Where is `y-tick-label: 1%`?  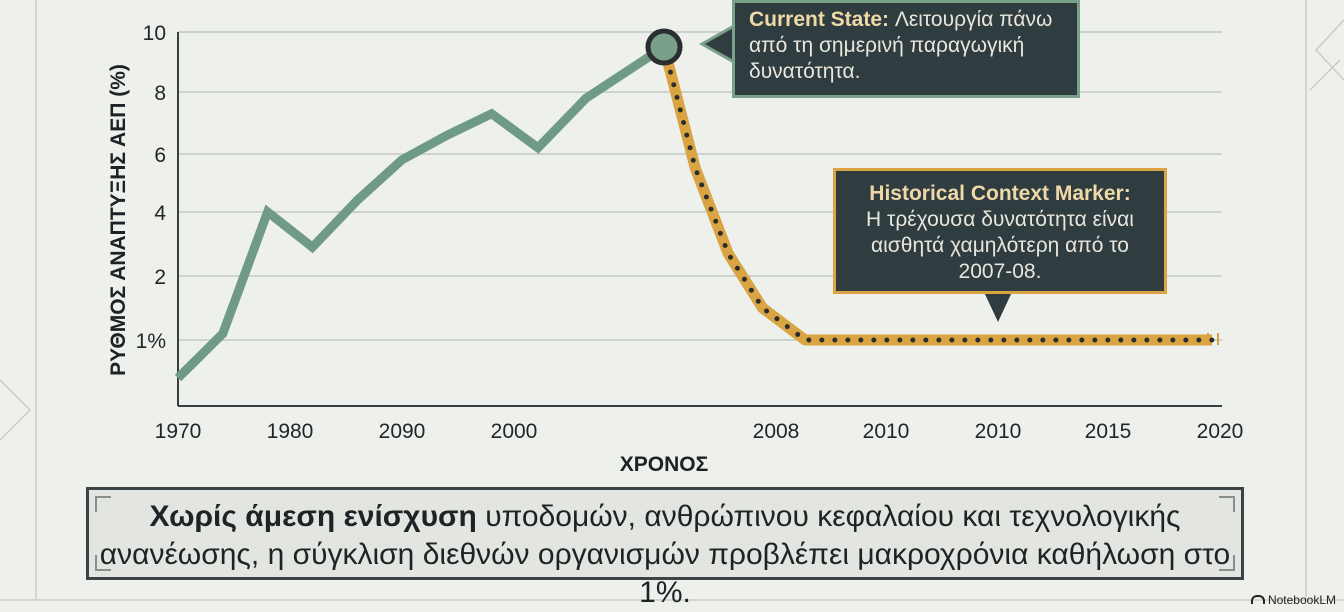 y-tick-label: 1% is located at coordinates (151, 341).